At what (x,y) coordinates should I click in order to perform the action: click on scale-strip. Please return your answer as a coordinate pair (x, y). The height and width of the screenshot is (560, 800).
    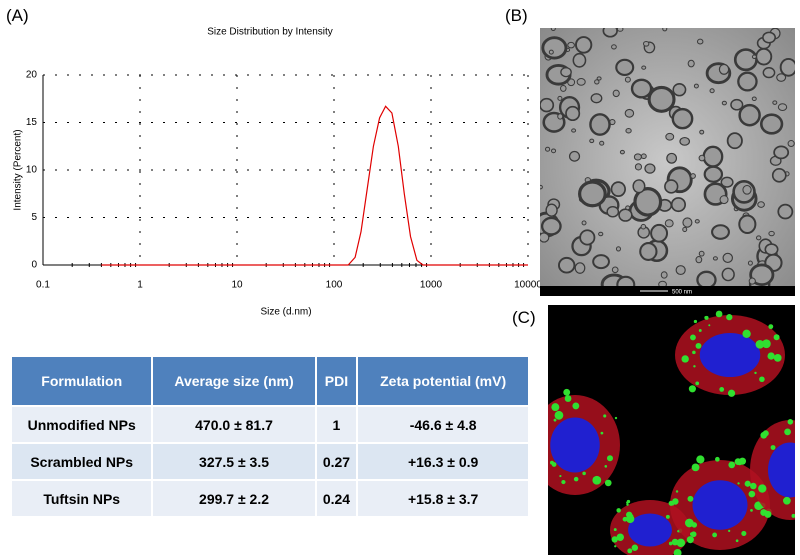
    Looking at the image, I should click on (667, 291).